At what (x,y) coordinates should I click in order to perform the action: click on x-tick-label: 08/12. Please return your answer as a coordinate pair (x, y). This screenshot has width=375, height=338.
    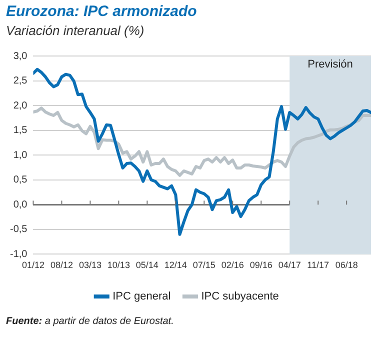
    Looking at the image, I should click on (61, 265).